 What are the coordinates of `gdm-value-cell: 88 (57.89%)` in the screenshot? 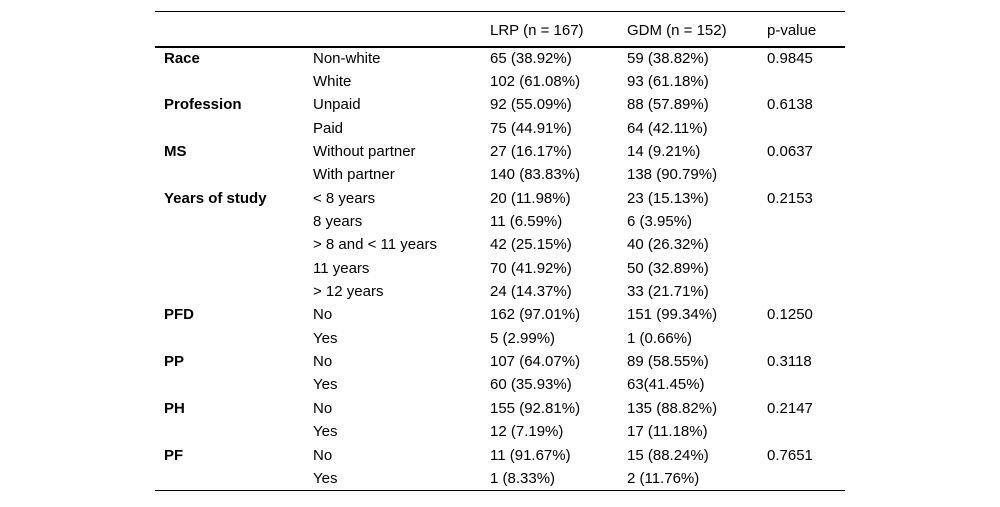 It's located at (668, 105).